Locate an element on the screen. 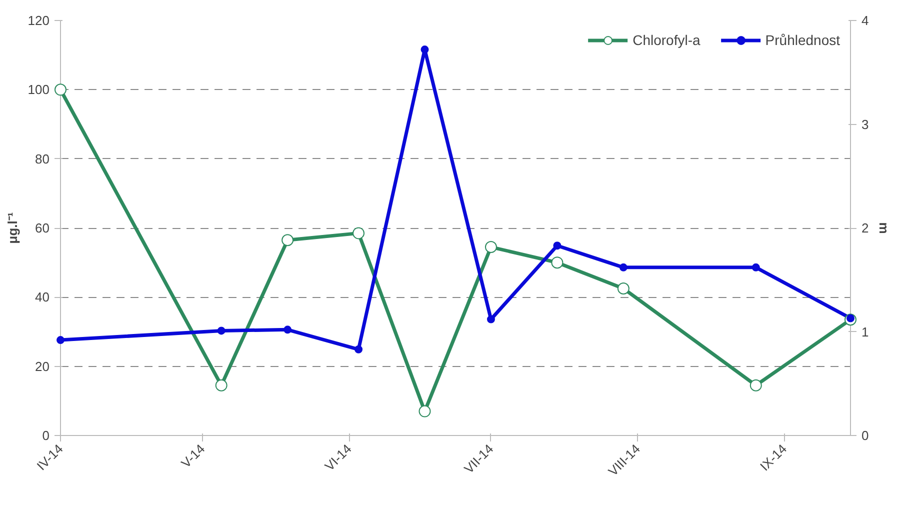 The width and height of the screenshot is (904, 508). y-tick-label: 40 is located at coordinates (42, 297).